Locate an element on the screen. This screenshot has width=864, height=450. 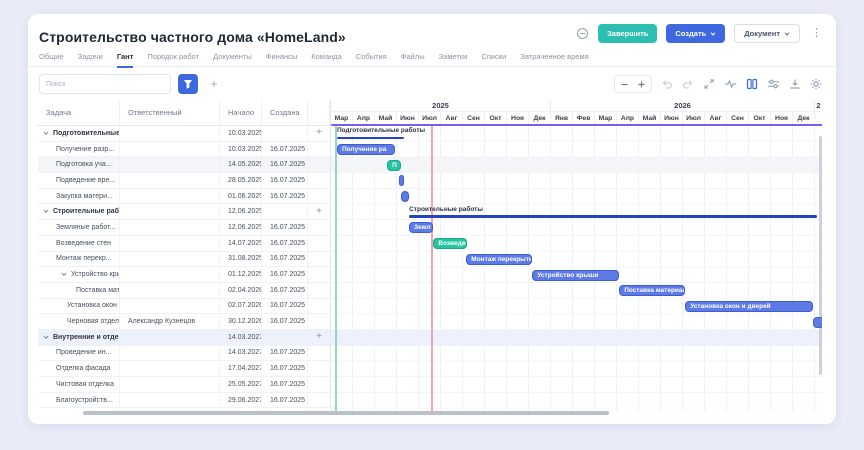
month-label: Фев is located at coordinates (584, 118).